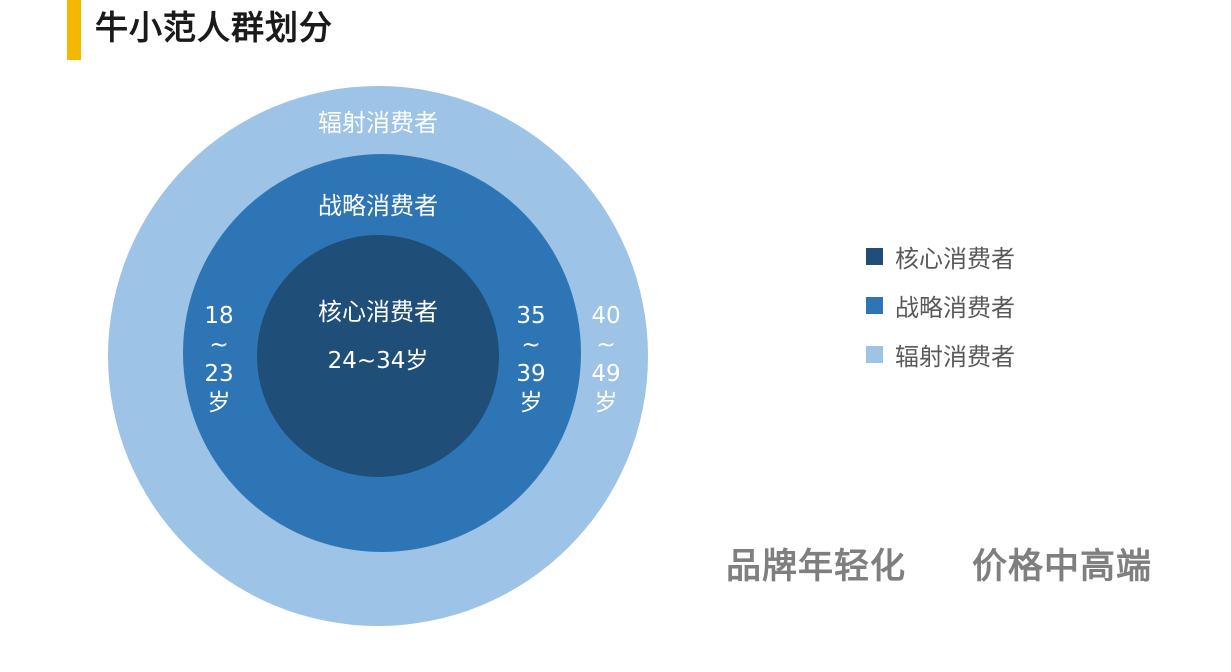 This screenshot has width=1231, height=672. What do you see at coordinates (219, 316) in the screenshot?
I see `age-text: 18` at bounding box center [219, 316].